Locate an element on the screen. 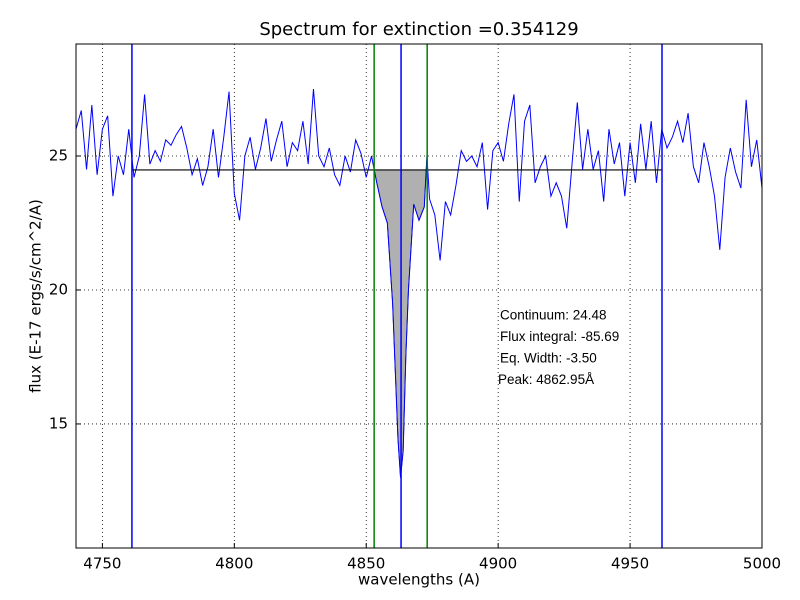  y-axis-label: flux (E-17 ergs/s/cm^2/A) is located at coordinates (36, 296).